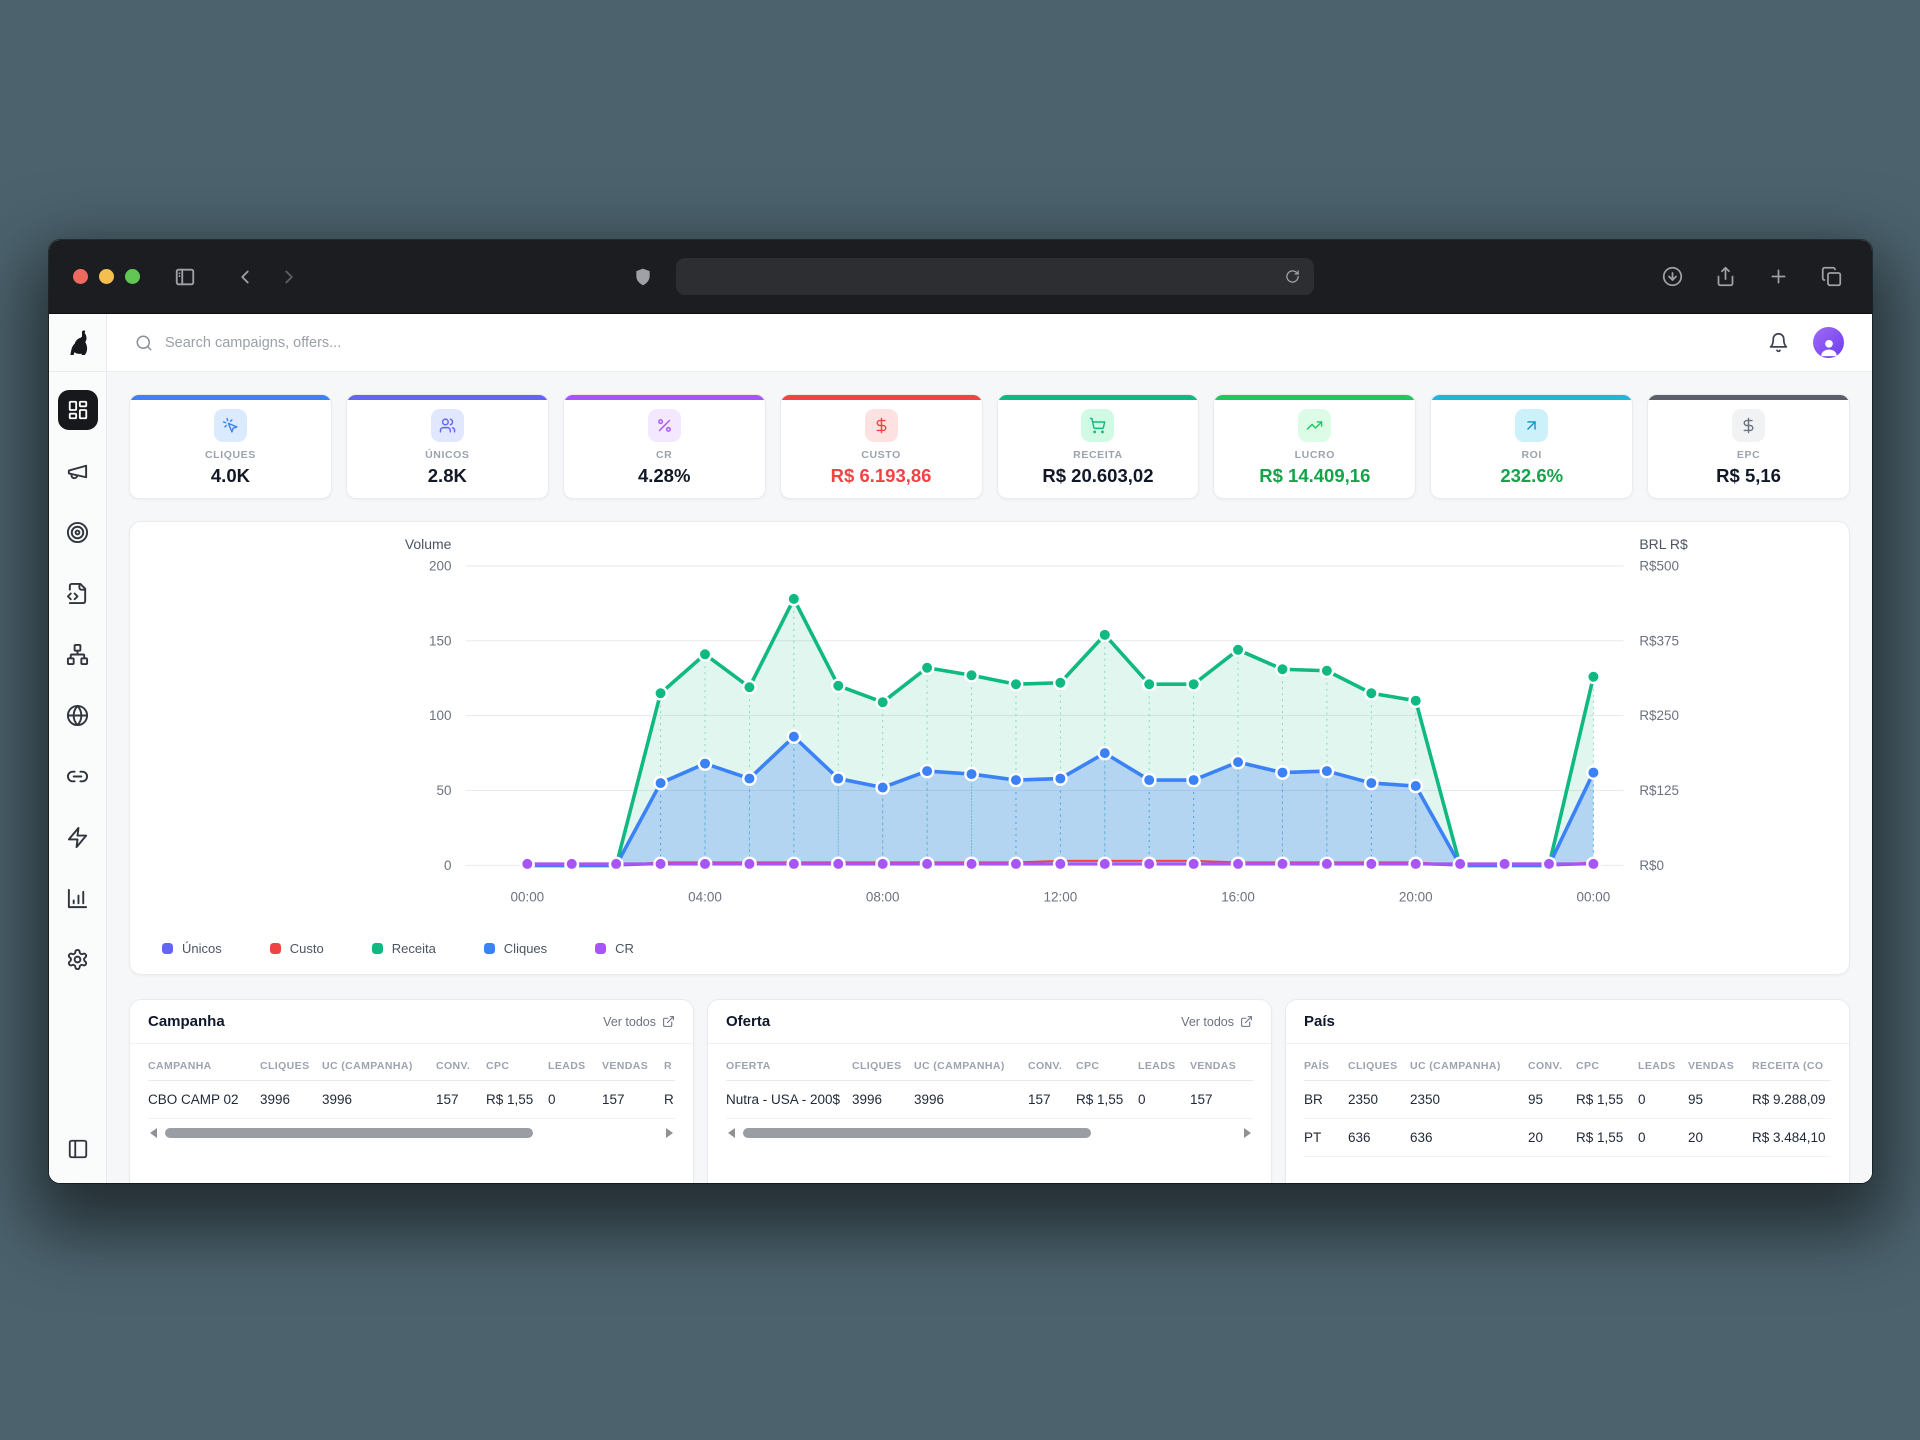 This screenshot has width=1920, height=1440. I want to click on table-card-header: País, so click(1567, 1022).